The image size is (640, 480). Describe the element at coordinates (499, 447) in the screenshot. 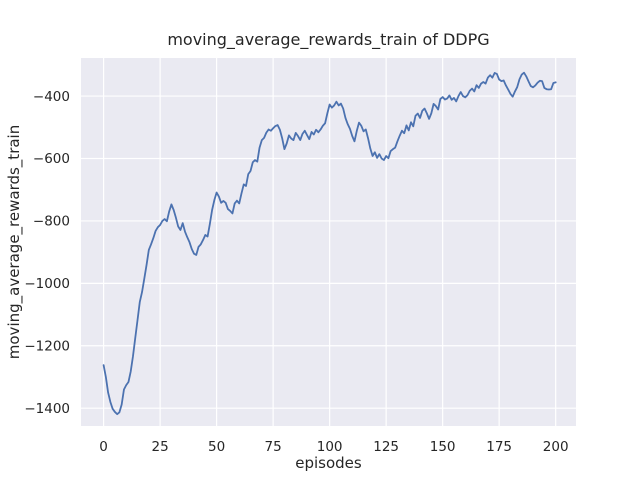

I see `x-tick-label: 175` at that location.